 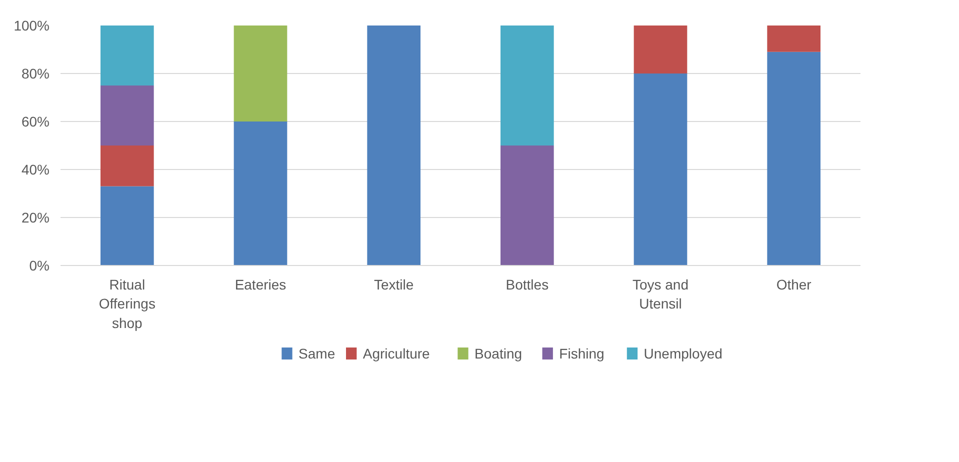 What do you see at coordinates (35, 218) in the screenshot?
I see `y-tick-label: 20%` at bounding box center [35, 218].